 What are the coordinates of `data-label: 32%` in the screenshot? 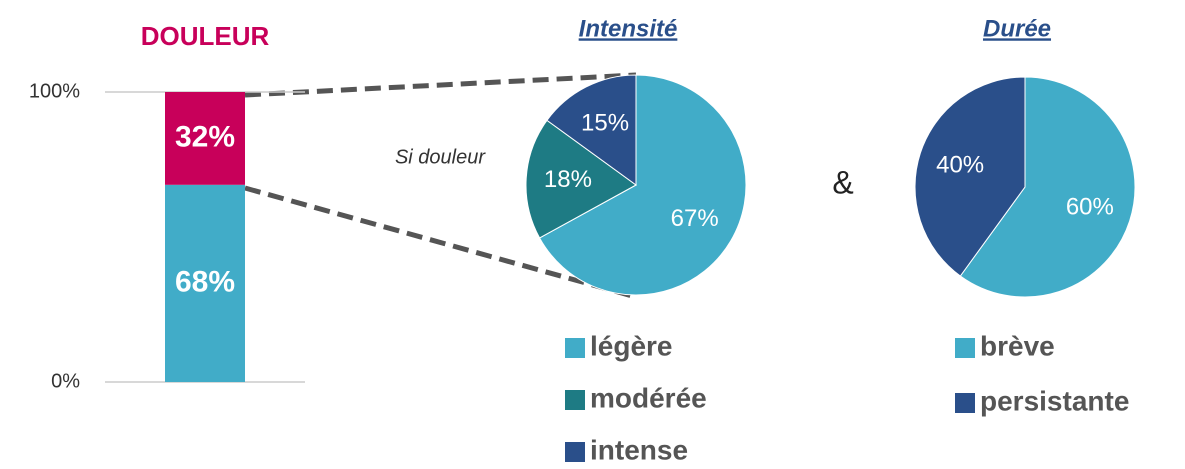 It's located at (205, 136).